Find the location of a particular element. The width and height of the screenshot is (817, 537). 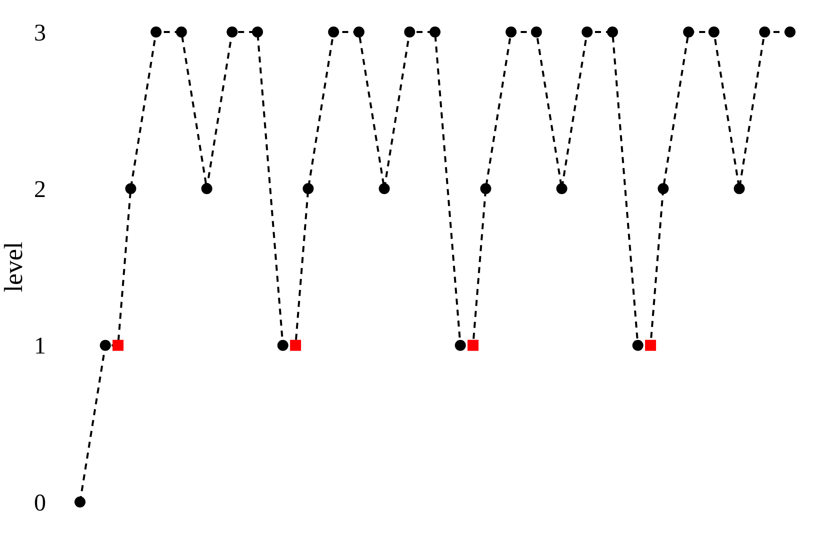

y-tick-label: 1 is located at coordinates (40, 347).